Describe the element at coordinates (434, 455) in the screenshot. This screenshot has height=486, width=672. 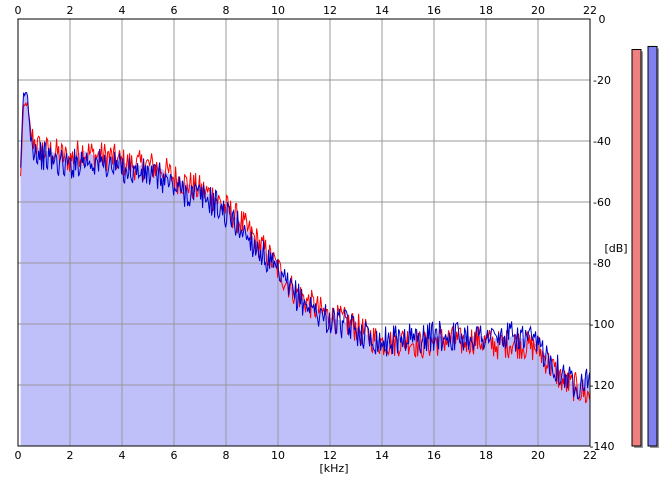
I see `x-tick-label-bottom: 16` at that location.